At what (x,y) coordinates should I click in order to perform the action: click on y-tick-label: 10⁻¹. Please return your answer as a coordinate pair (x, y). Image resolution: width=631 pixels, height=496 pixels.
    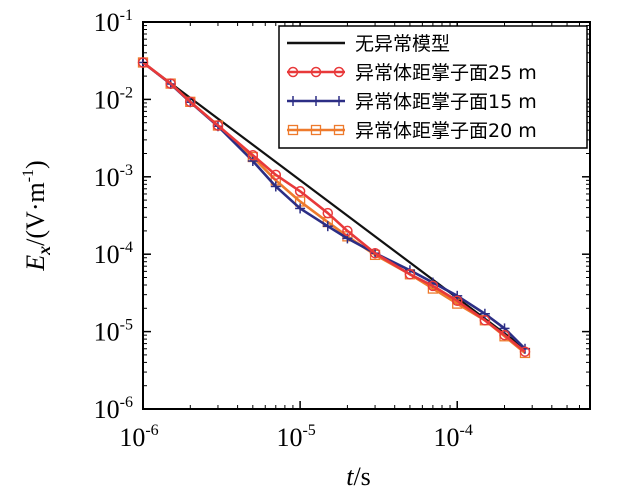
    Looking at the image, I should click on (113, 22).